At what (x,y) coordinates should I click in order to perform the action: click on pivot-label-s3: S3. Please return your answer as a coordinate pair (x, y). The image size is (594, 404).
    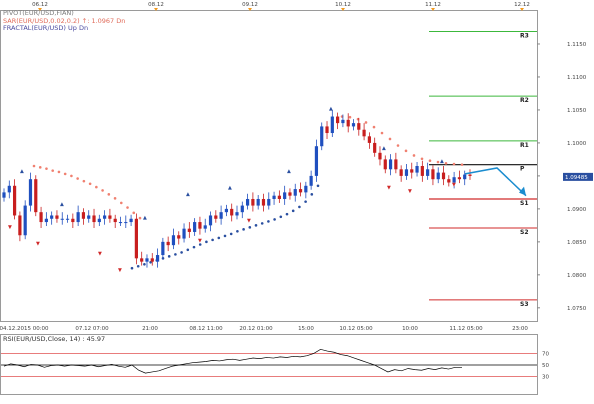
    Looking at the image, I should click on (524, 304).